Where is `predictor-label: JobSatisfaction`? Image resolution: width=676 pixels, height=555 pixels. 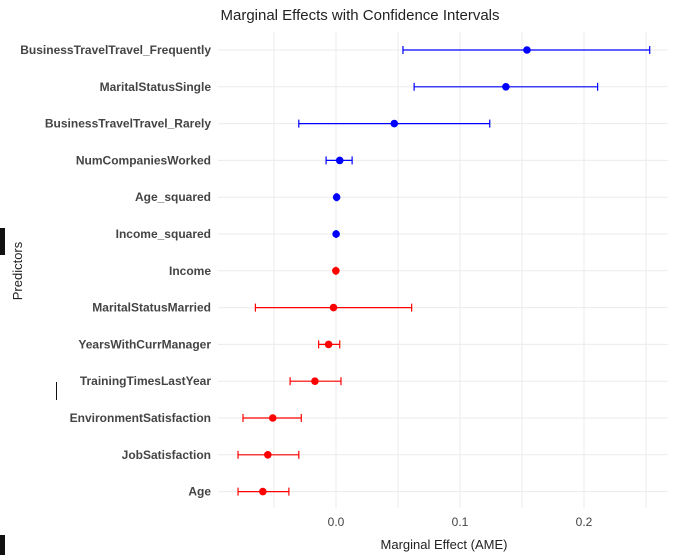
predictor-label: JobSatisfaction is located at coordinates (166, 455).